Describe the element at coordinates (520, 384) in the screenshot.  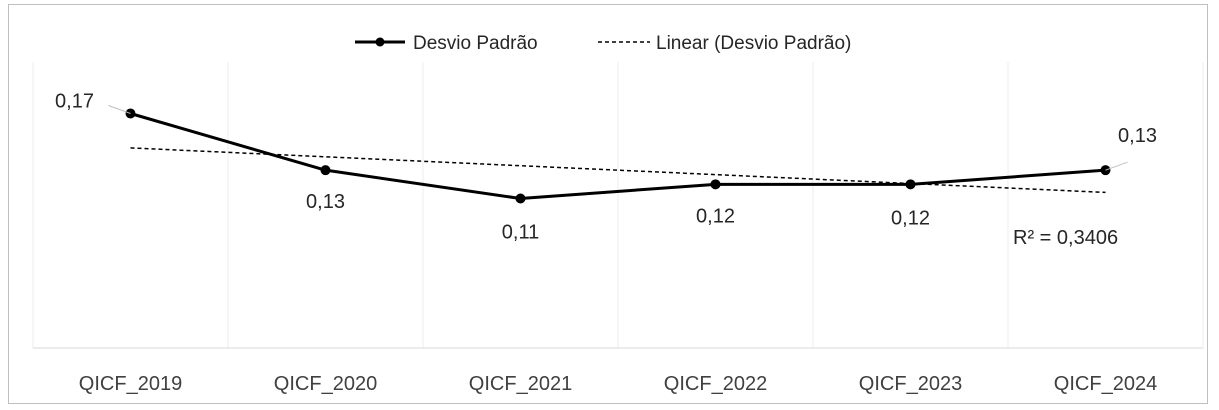
I see `x-tick-label-qicf_2021: QICF_2021` at that location.